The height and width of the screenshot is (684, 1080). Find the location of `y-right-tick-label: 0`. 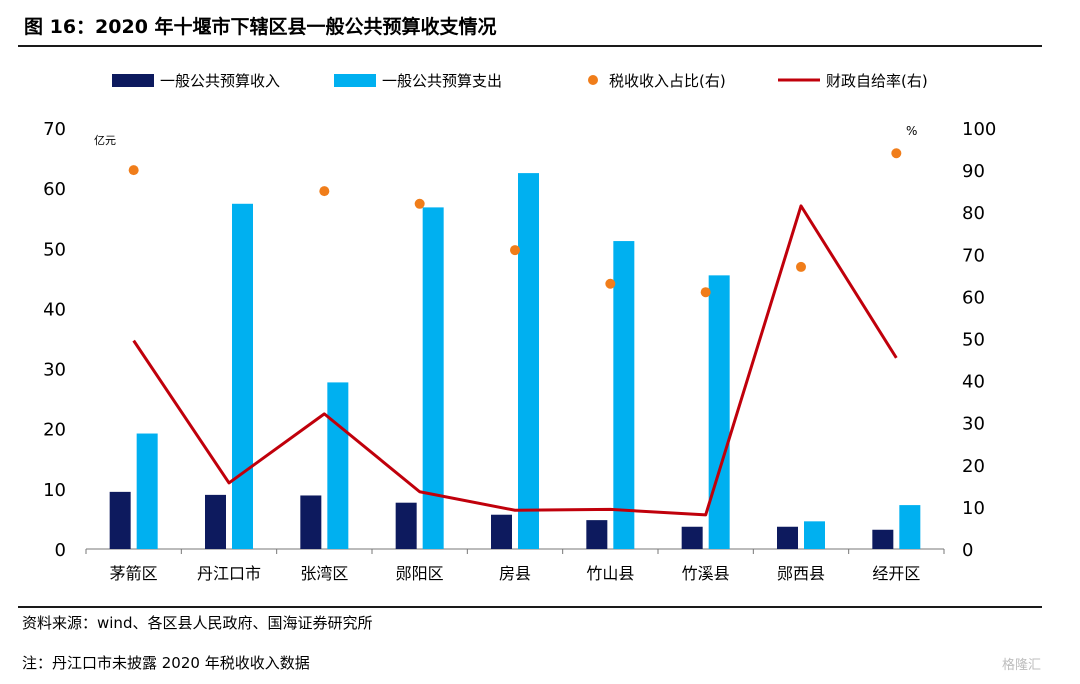

y-right-tick-label: 0 is located at coordinates (967, 550).